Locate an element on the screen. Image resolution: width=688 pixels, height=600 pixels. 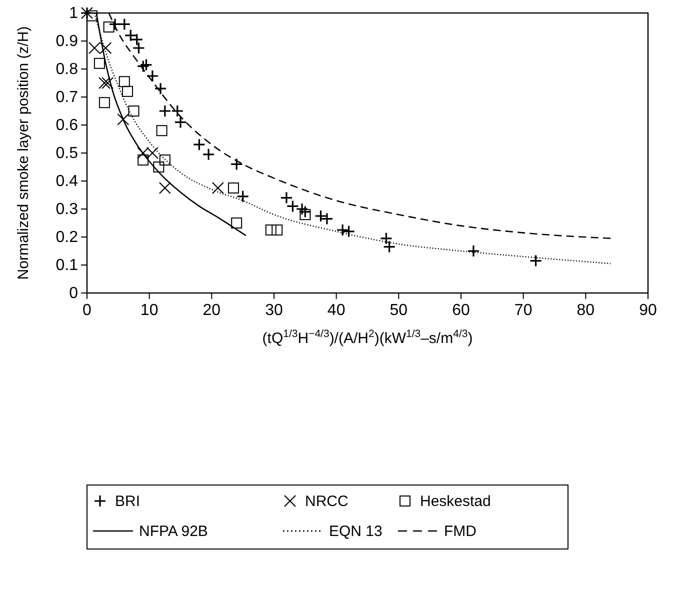
legend-label: BRI is located at coordinates (127, 501).